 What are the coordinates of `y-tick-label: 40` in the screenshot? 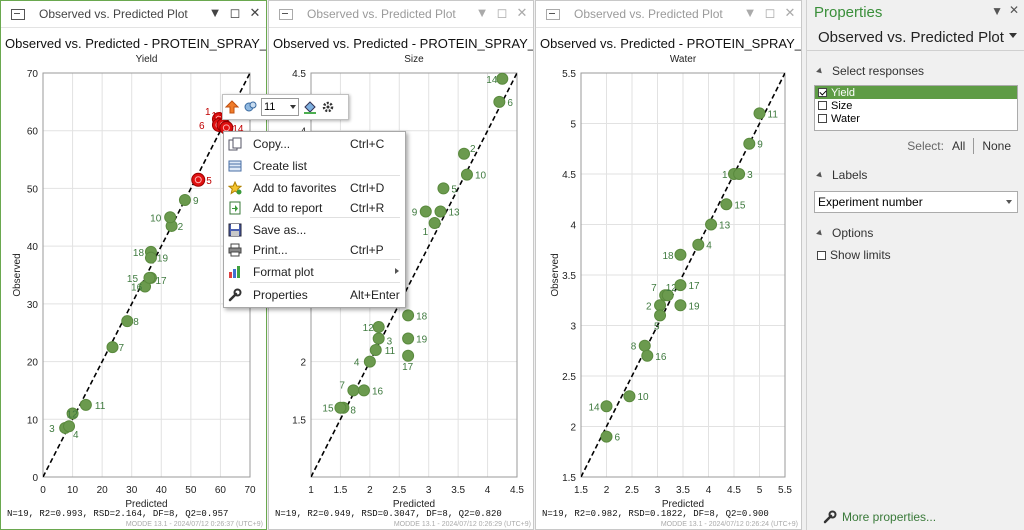 It's located at (33, 247).